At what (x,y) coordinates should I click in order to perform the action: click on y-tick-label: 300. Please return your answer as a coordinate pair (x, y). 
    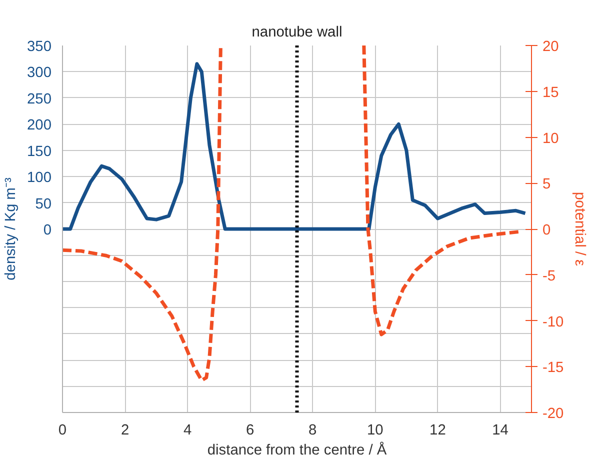
    Looking at the image, I should click on (39, 73).